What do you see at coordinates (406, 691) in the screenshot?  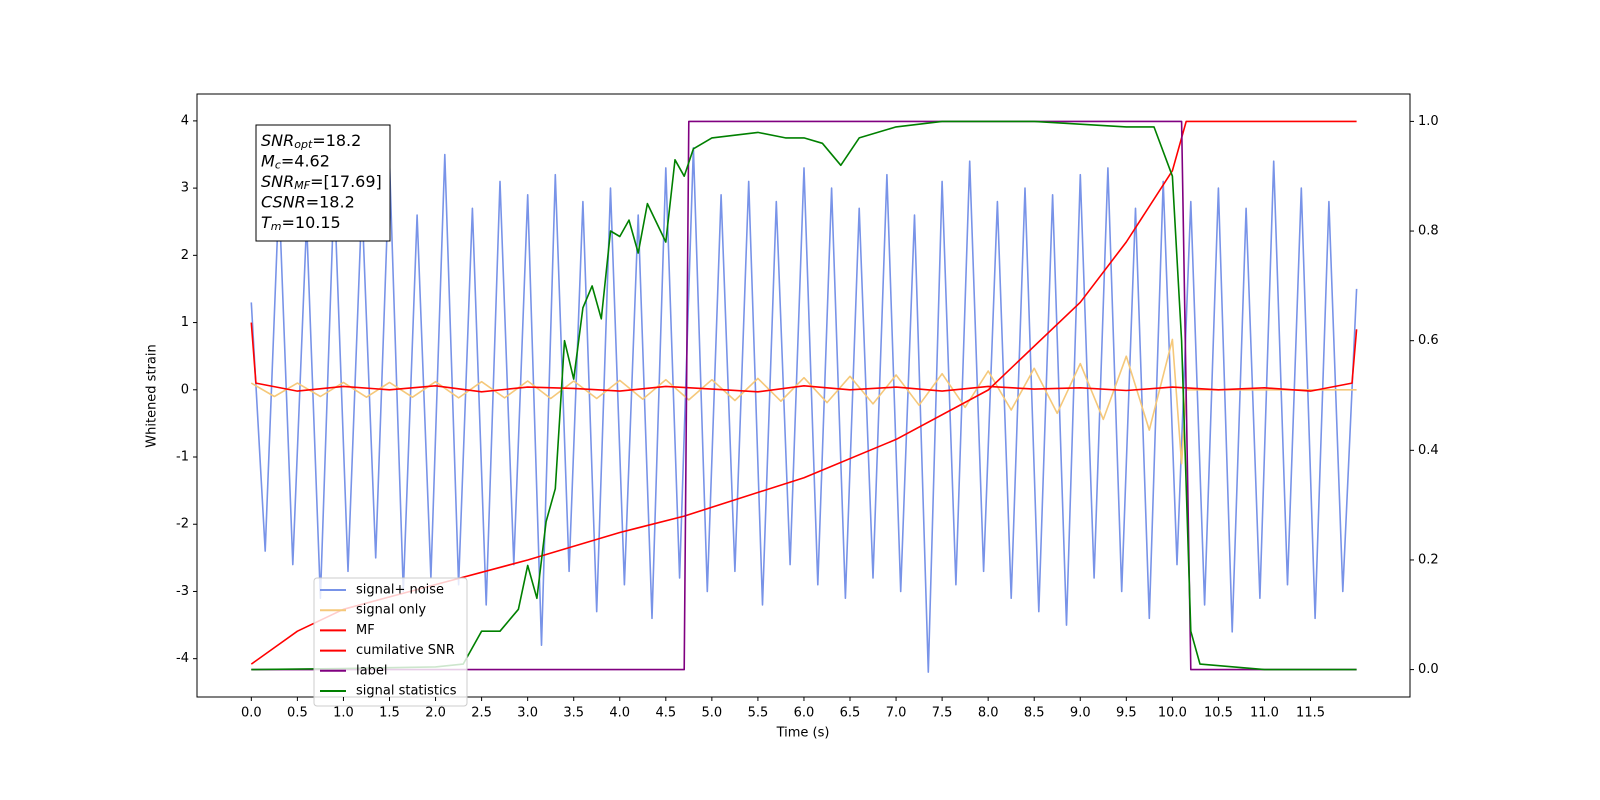 I see `legend-label: signal statistics` at bounding box center [406, 691].